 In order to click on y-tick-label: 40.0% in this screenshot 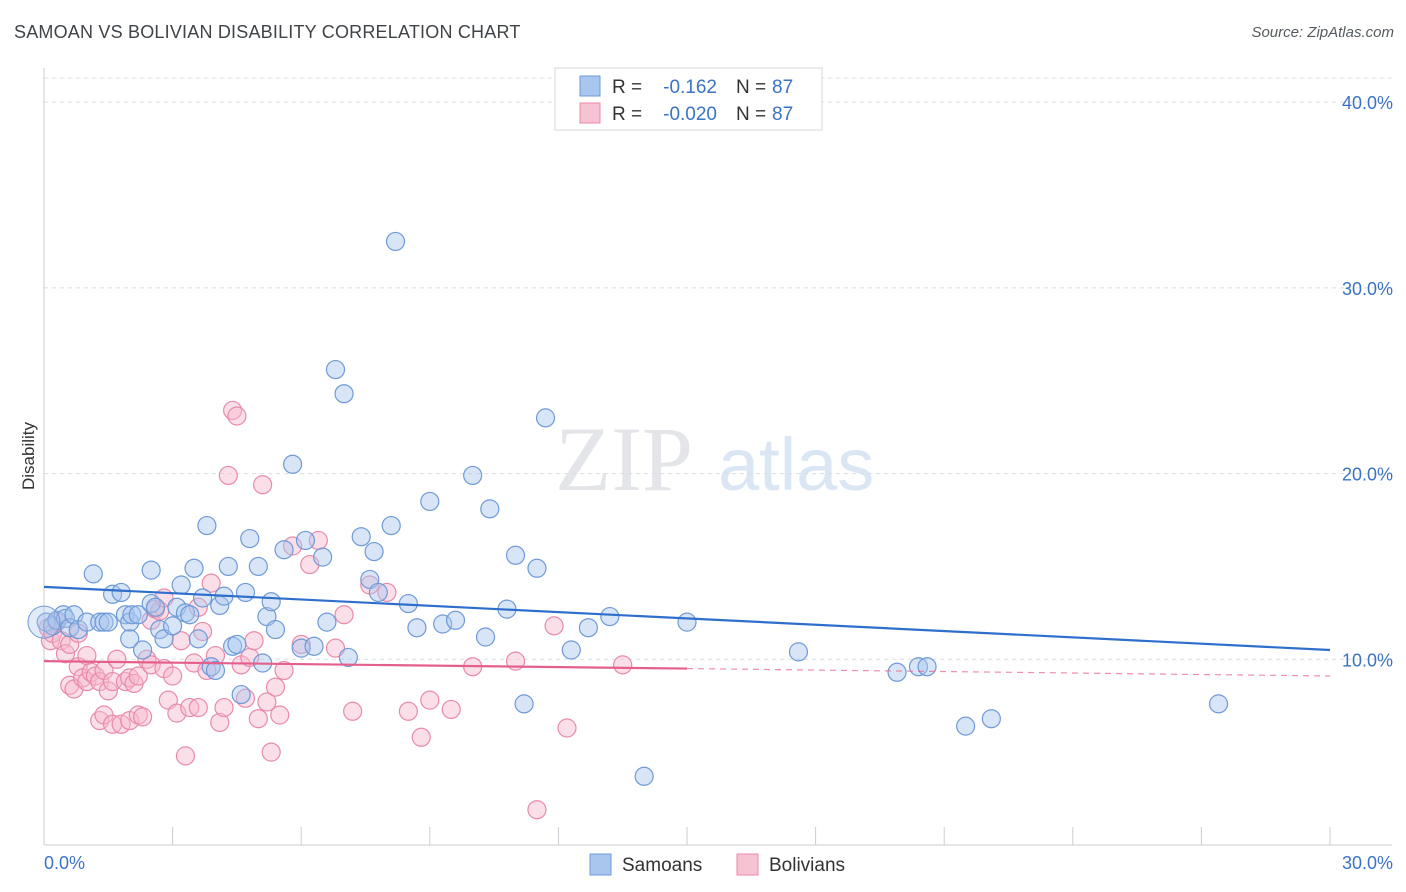, I will do `click(1367, 103)`.